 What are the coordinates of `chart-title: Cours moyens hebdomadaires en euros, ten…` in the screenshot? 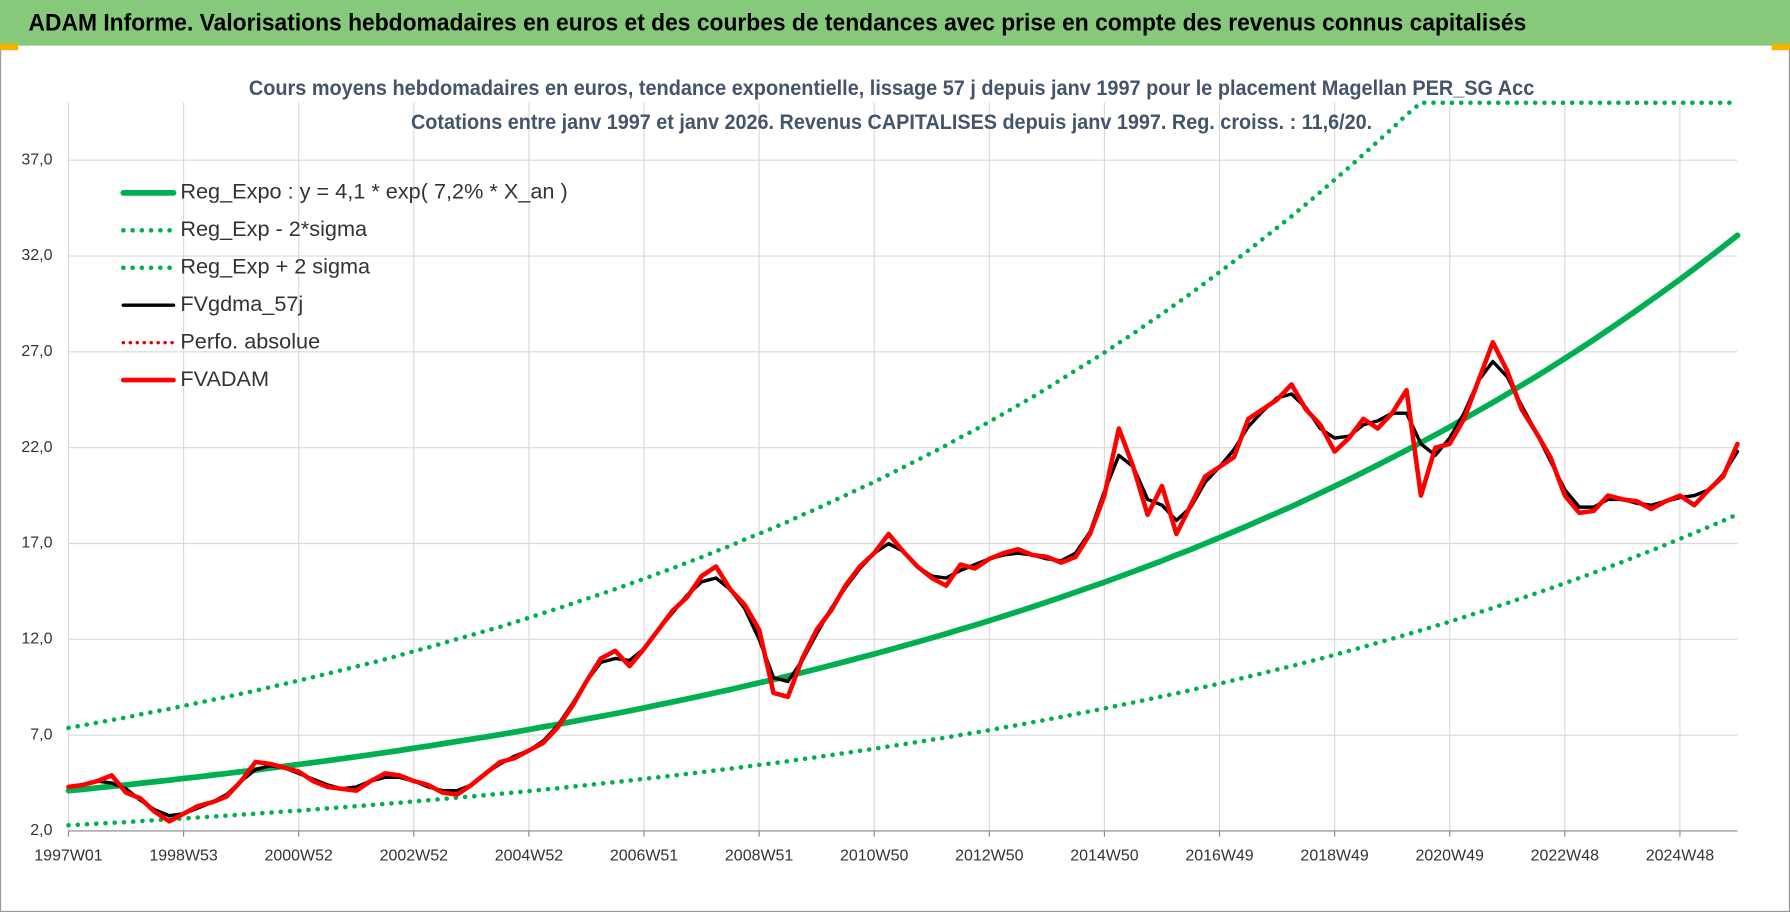 It's located at (891, 87).